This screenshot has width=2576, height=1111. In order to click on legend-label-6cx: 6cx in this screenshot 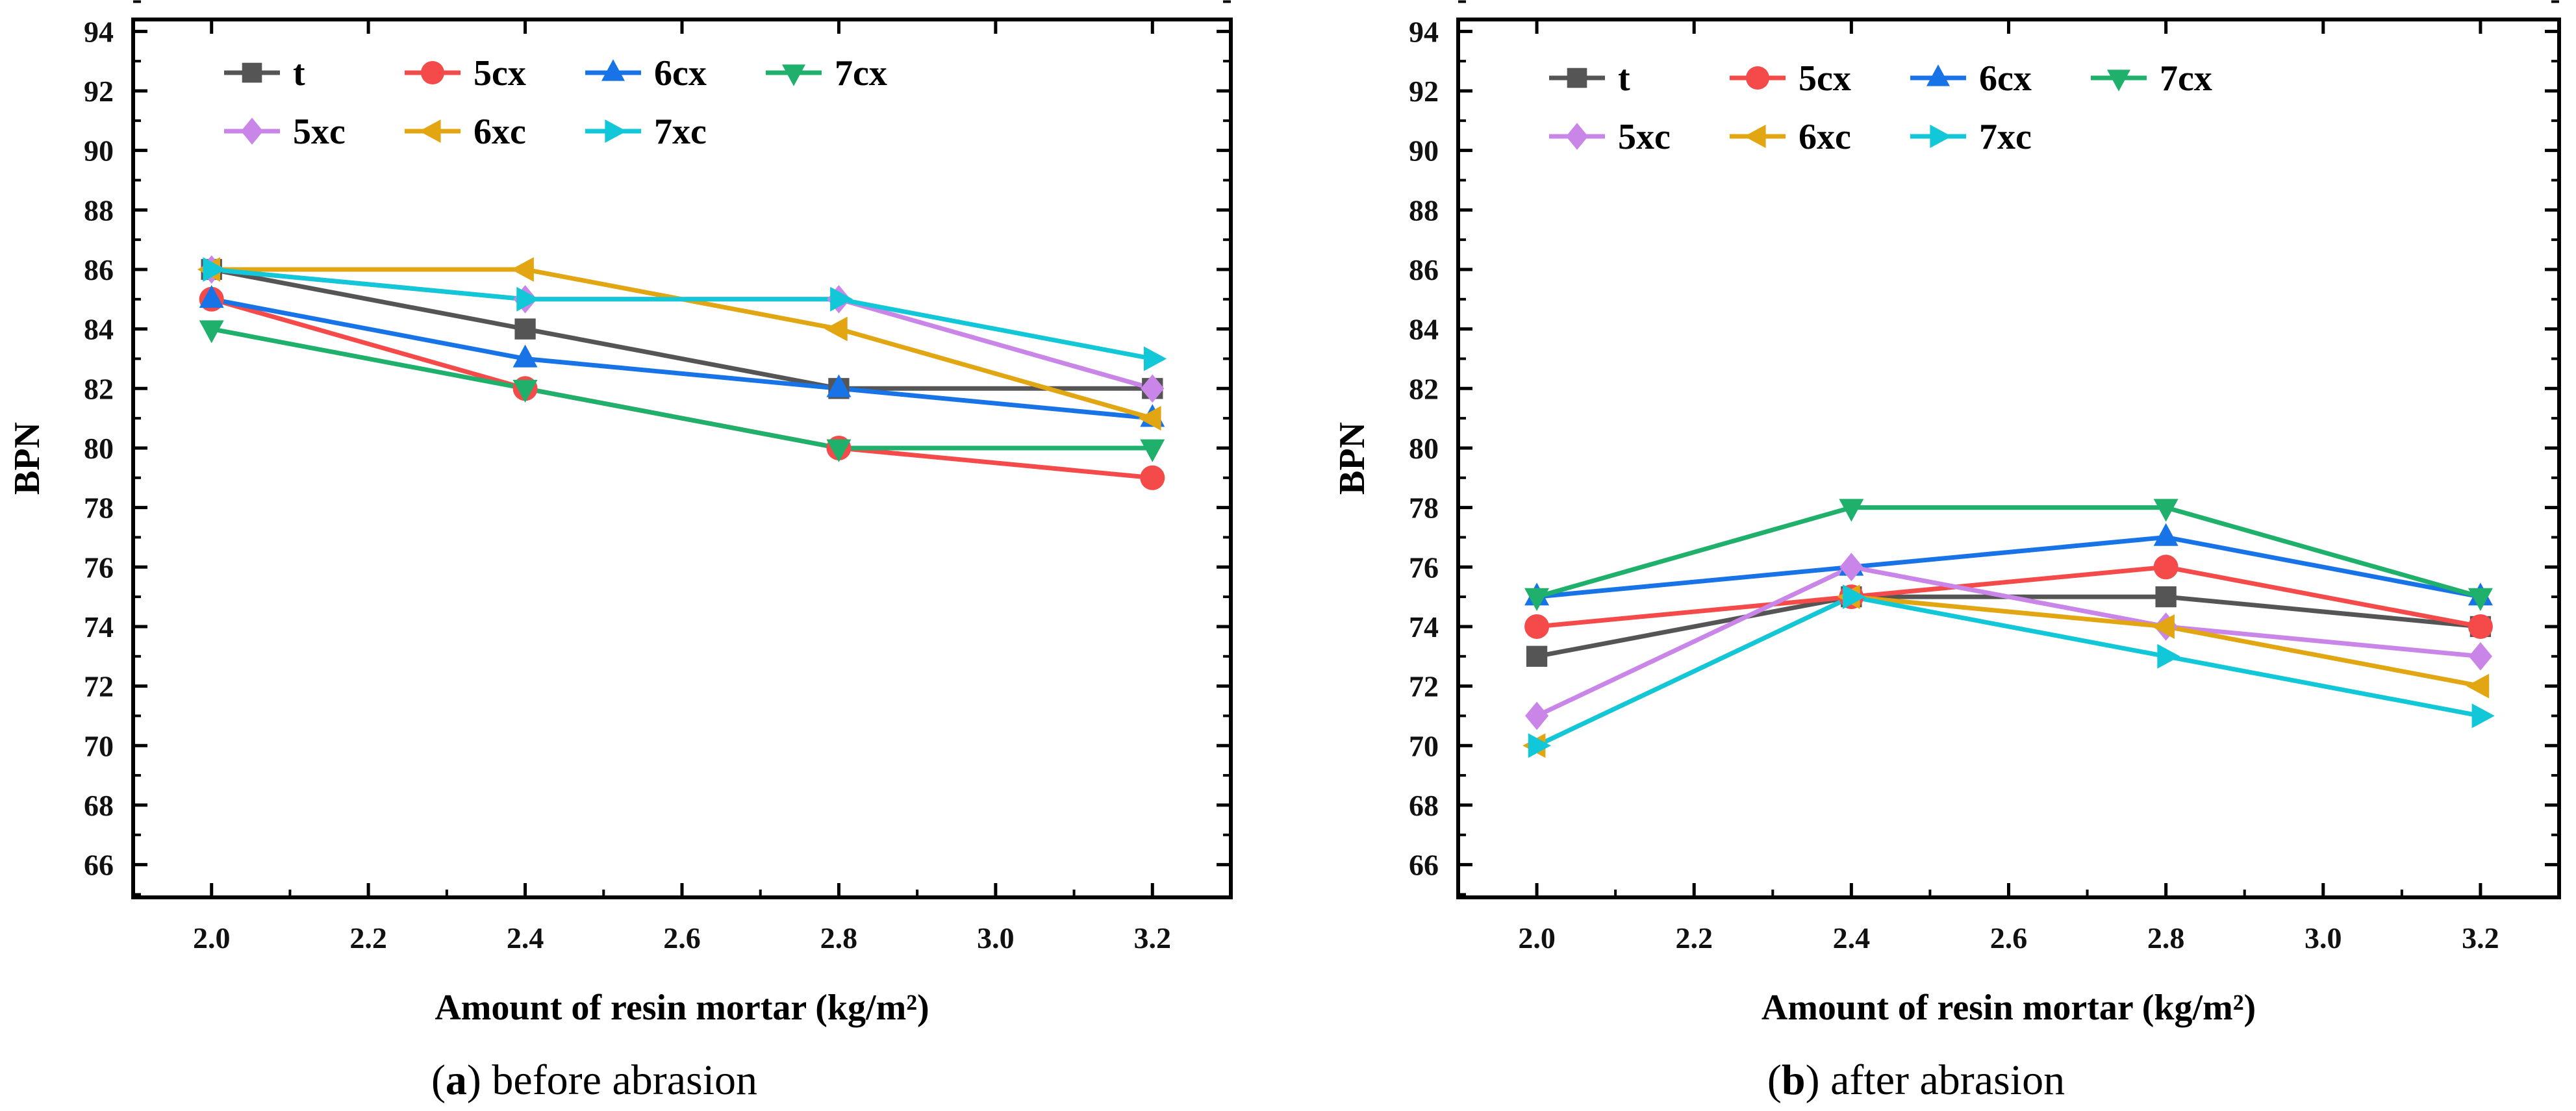, I will do `click(2005, 78)`.